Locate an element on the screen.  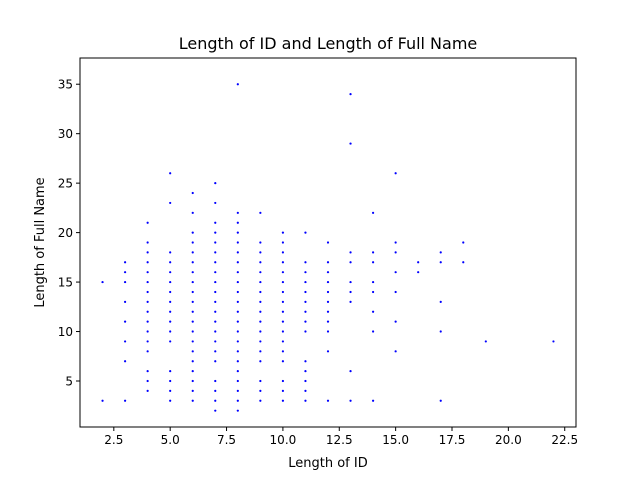
y-tick-label: 20 is located at coordinates (65, 233).